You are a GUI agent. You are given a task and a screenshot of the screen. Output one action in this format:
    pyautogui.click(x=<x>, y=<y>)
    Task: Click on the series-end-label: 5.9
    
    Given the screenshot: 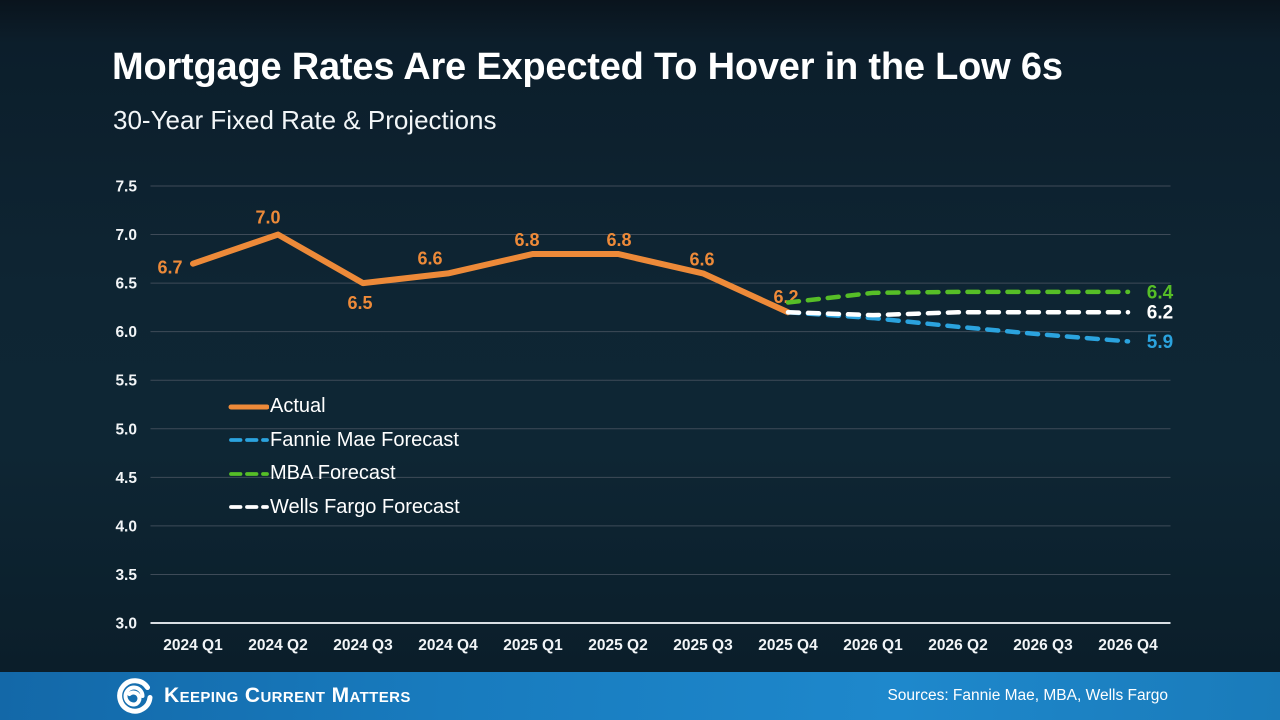 What is the action you would take?
    pyautogui.click(x=1160, y=342)
    